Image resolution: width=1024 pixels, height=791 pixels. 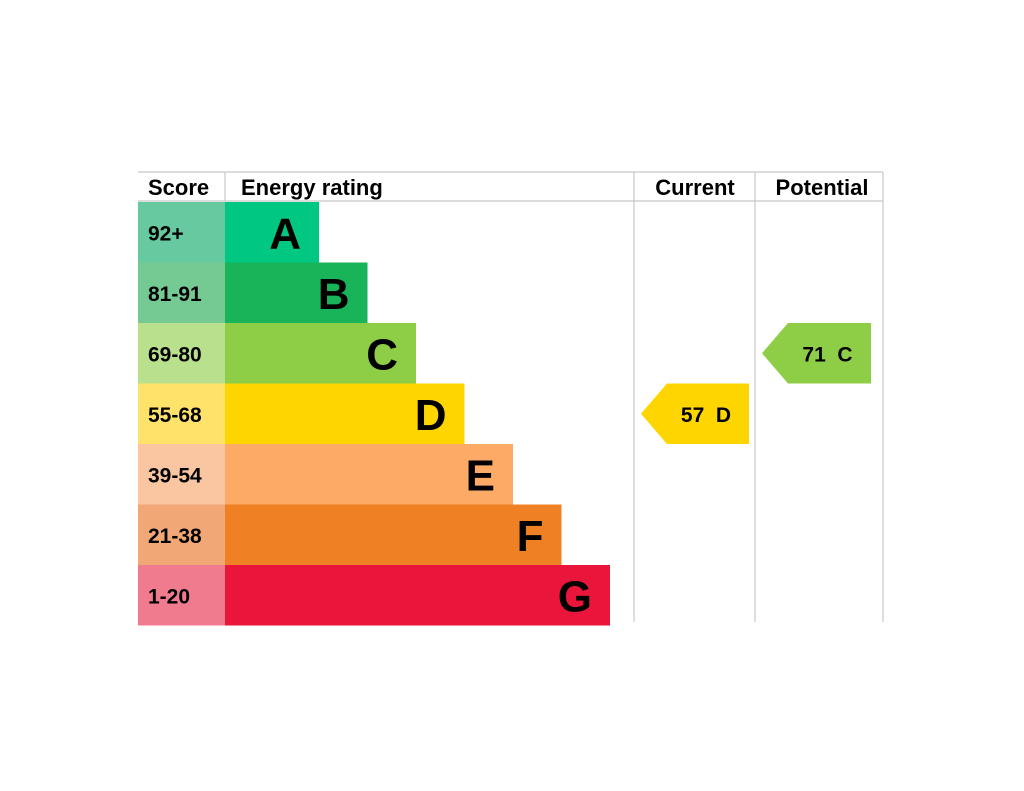 I want to click on rating-letter-d: D, so click(x=431, y=415).